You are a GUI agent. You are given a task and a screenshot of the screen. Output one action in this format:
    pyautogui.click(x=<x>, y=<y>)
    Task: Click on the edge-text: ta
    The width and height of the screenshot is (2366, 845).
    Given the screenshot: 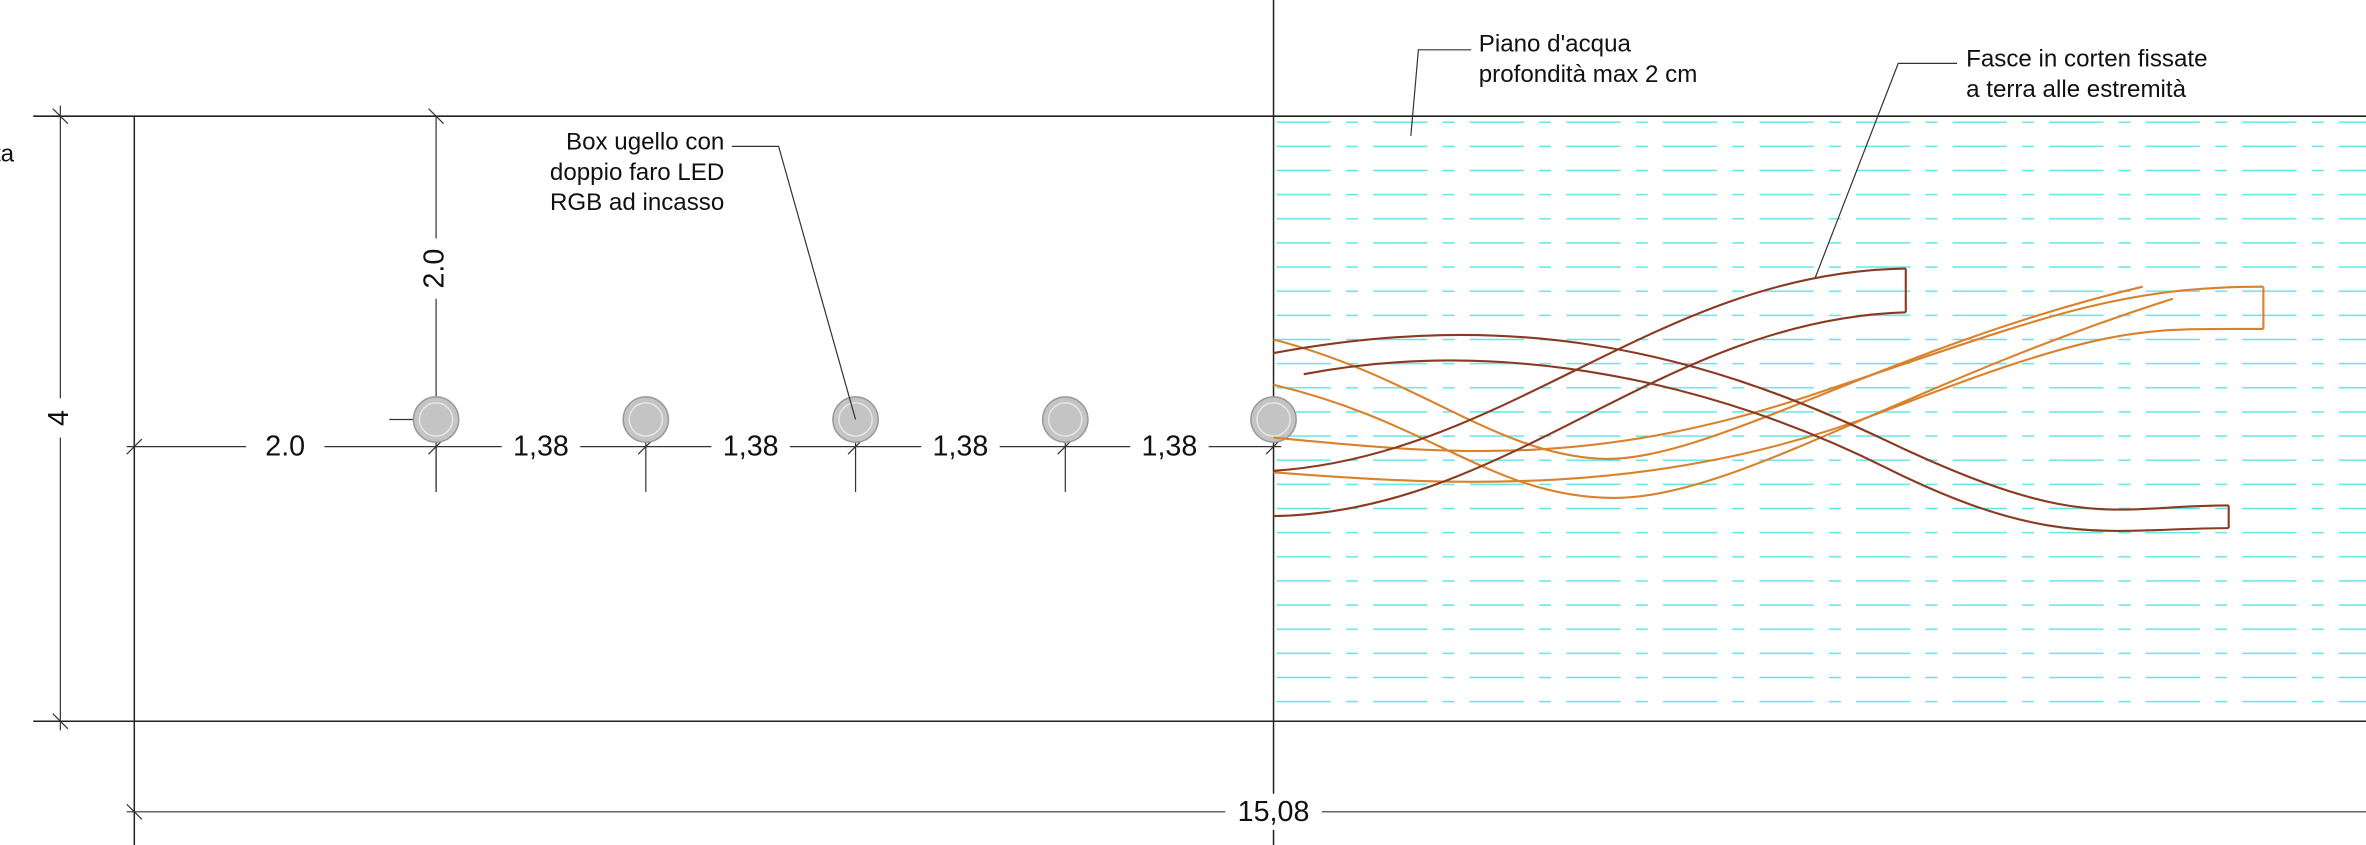 What is the action you would take?
    pyautogui.click(x=7, y=153)
    